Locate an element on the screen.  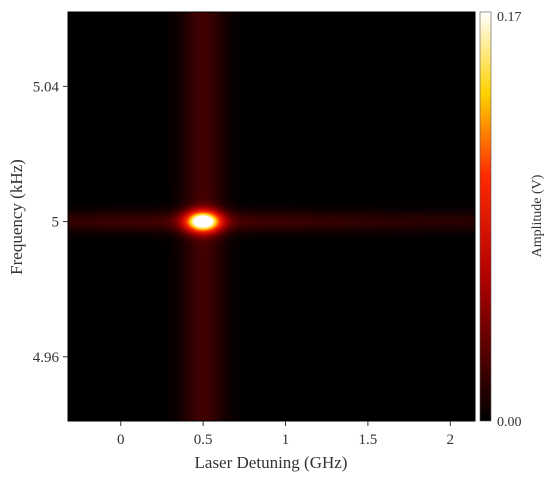
colorbar-min-label: 0.00 is located at coordinates (509, 422).